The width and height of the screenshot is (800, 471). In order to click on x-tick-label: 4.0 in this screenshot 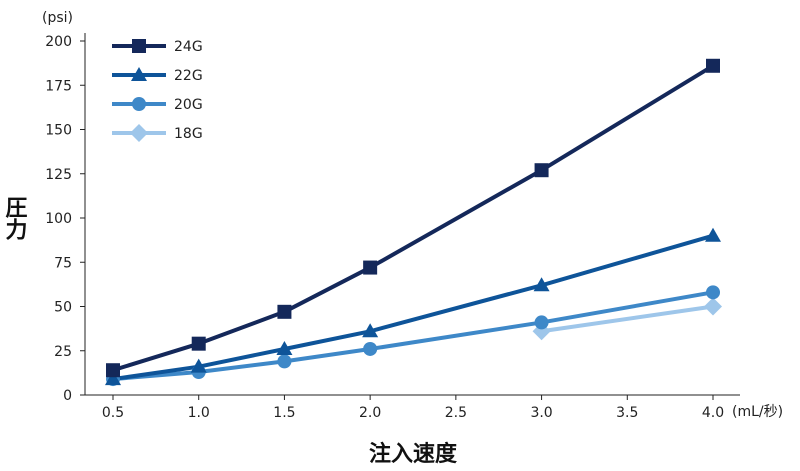, I will do `click(713, 413)`.